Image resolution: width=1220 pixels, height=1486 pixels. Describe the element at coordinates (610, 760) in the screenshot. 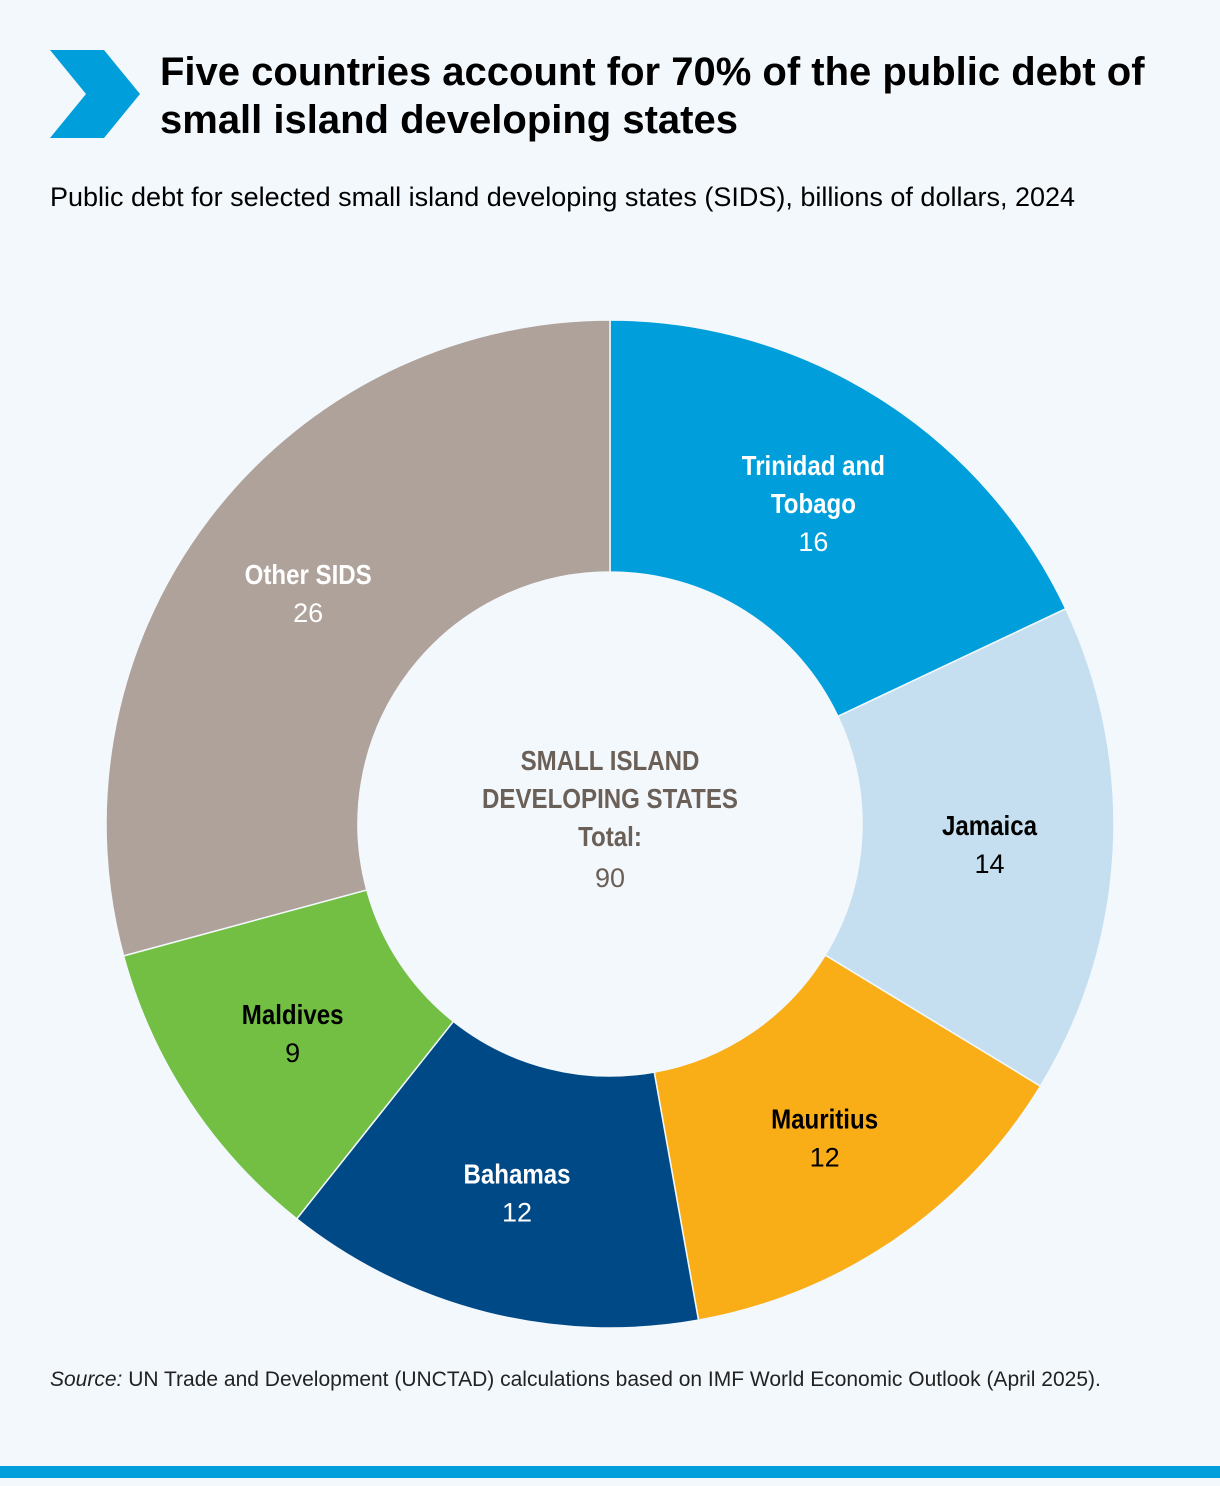

I see `center-label-line1: SMALL ISLAND` at that location.